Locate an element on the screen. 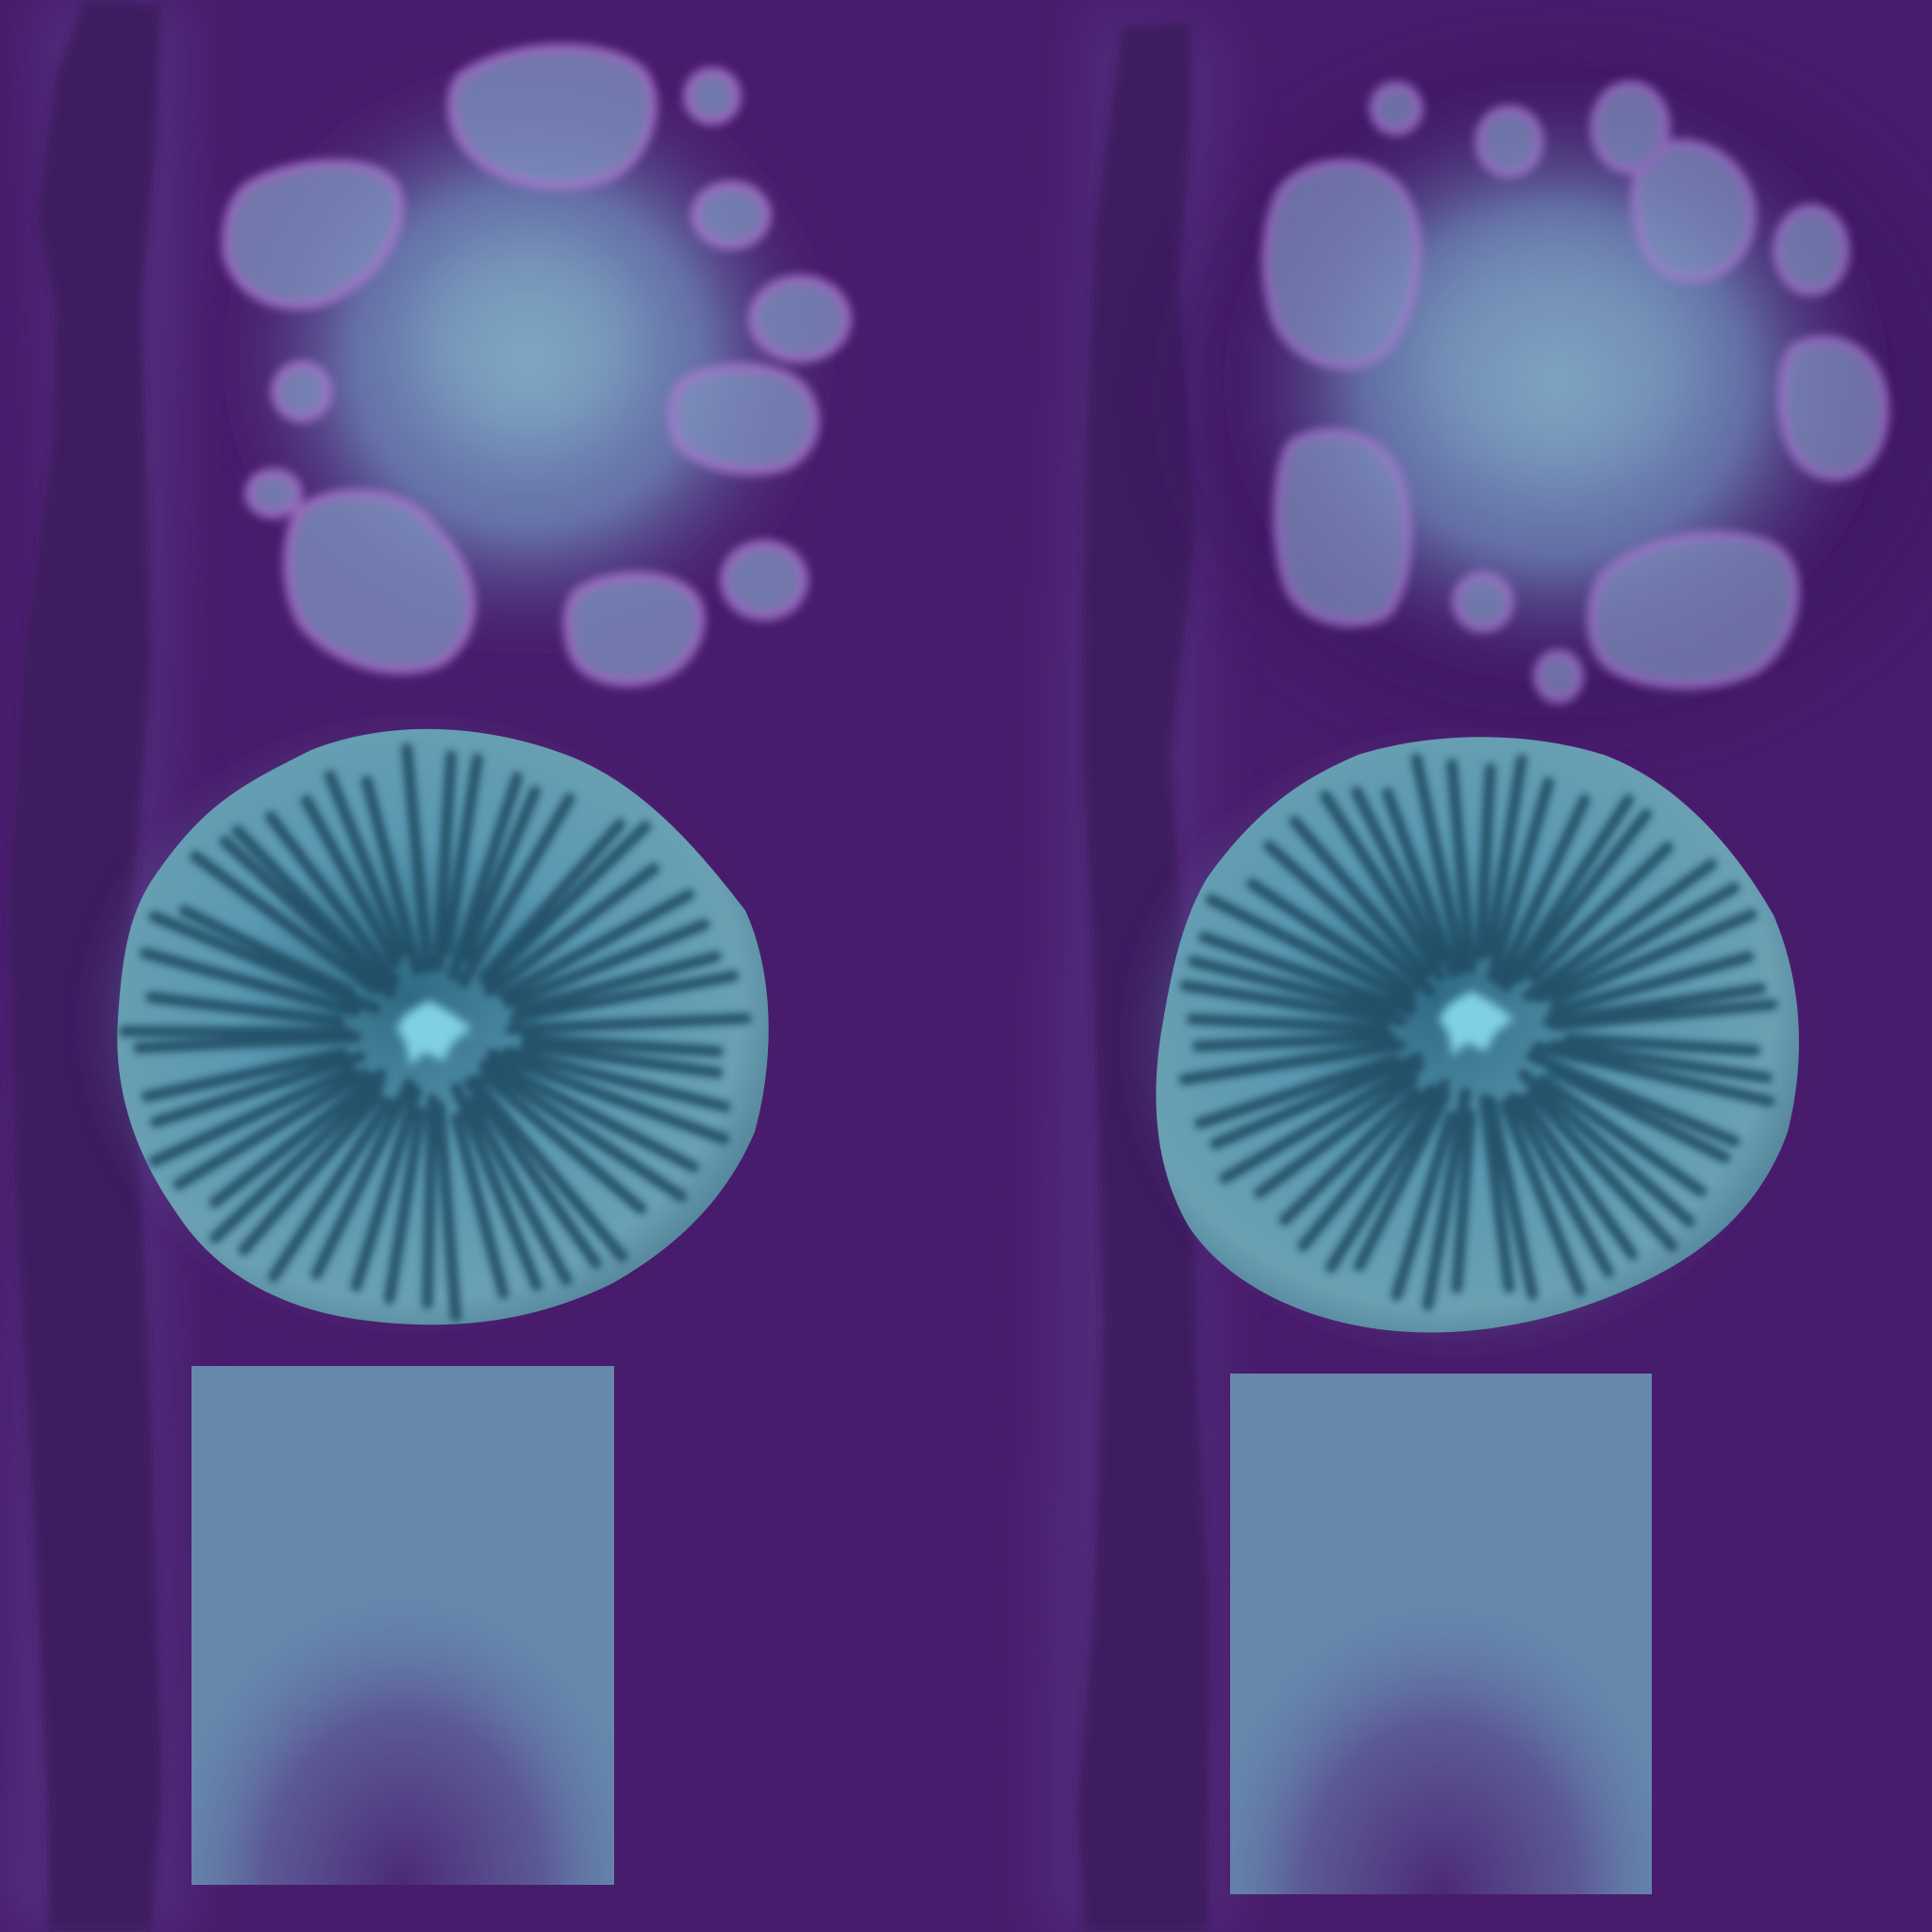  base-block-left is located at coordinates (403, 1625).